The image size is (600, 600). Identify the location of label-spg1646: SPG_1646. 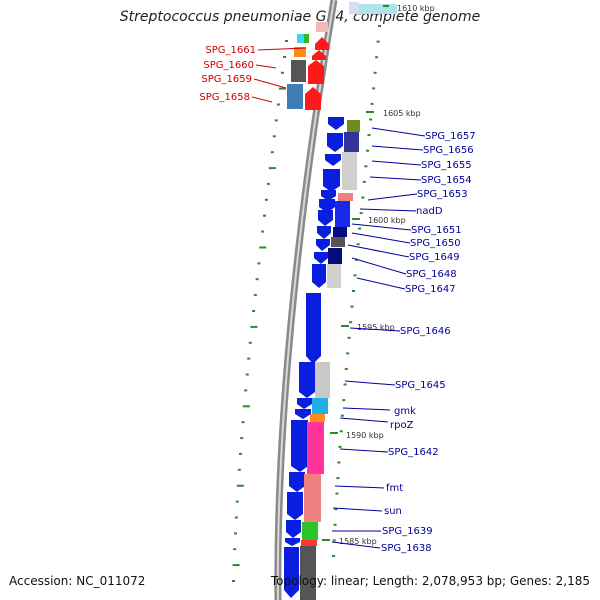
(425, 331).